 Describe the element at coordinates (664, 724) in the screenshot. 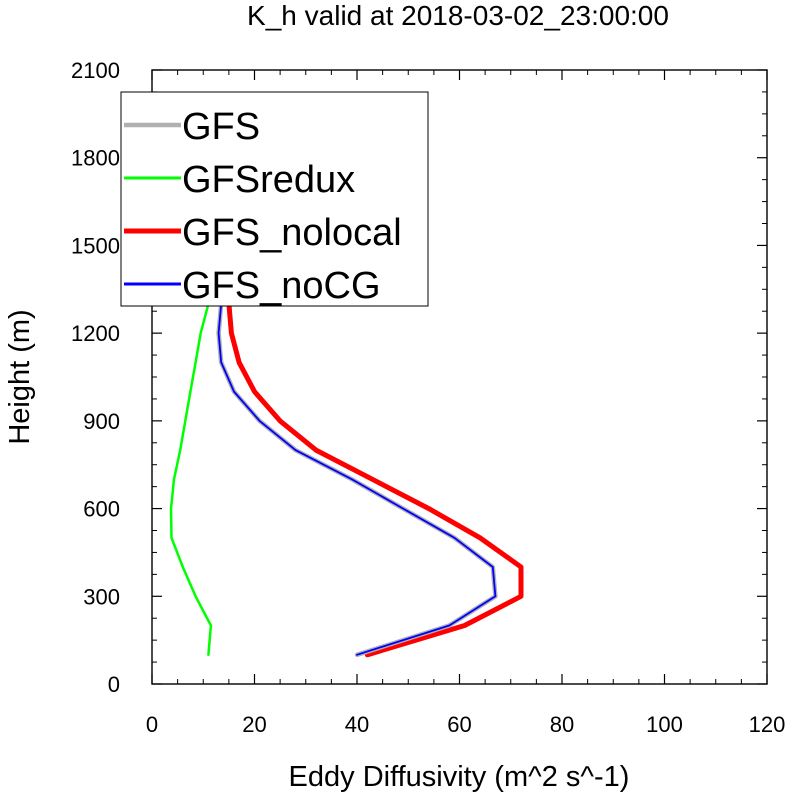

I see `x-tick-label: 100` at that location.